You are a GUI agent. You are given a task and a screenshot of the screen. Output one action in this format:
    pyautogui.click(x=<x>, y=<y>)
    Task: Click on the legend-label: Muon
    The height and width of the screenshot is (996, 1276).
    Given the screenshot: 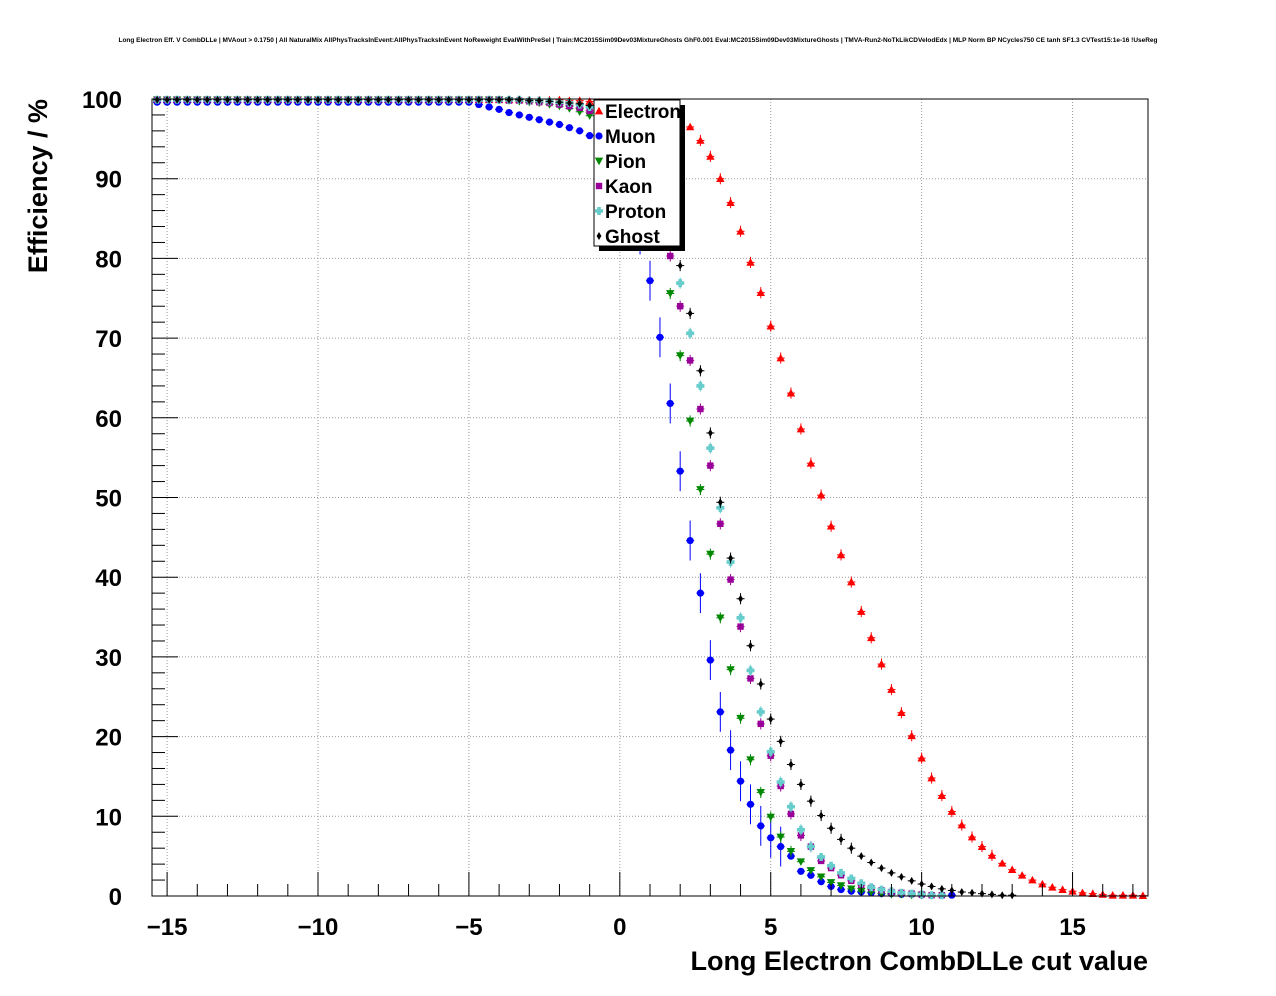 What is the action you would take?
    pyautogui.click(x=630, y=137)
    